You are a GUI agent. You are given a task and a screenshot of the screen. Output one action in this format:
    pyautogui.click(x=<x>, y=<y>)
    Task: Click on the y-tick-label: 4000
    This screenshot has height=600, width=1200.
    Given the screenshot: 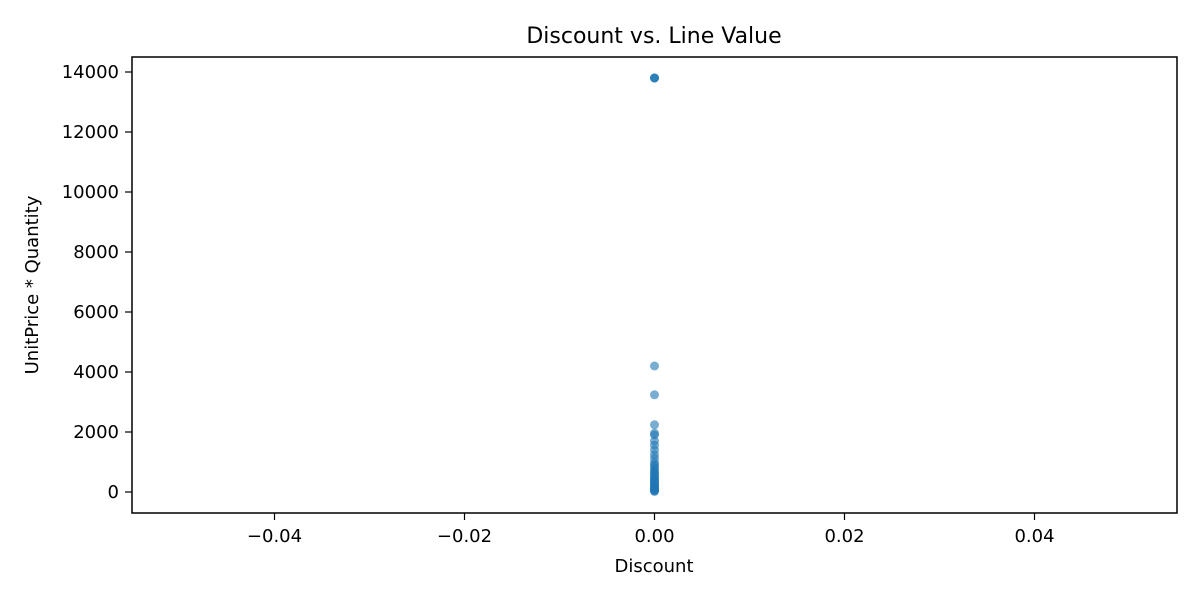 What is the action you would take?
    pyautogui.click(x=96, y=372)
    